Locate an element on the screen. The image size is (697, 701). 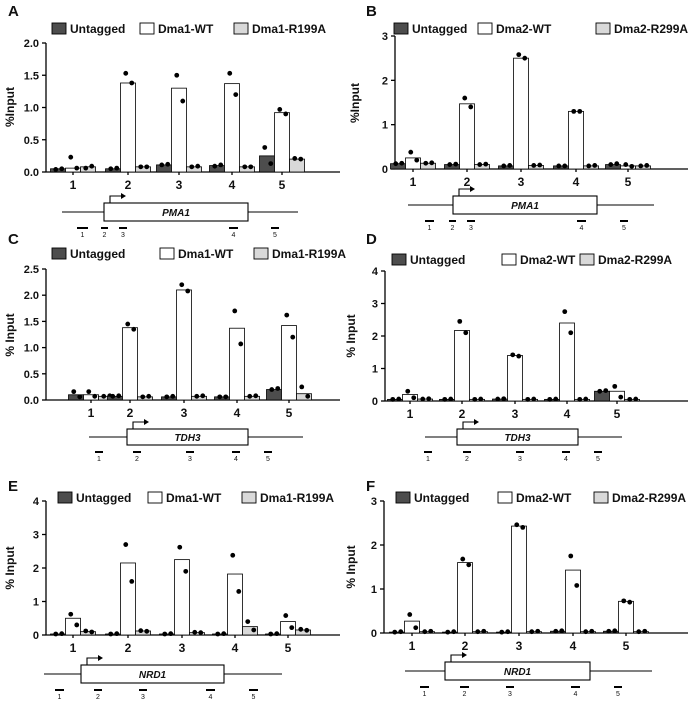
x-tick-label: 3 is located at coordinates (515, 414).